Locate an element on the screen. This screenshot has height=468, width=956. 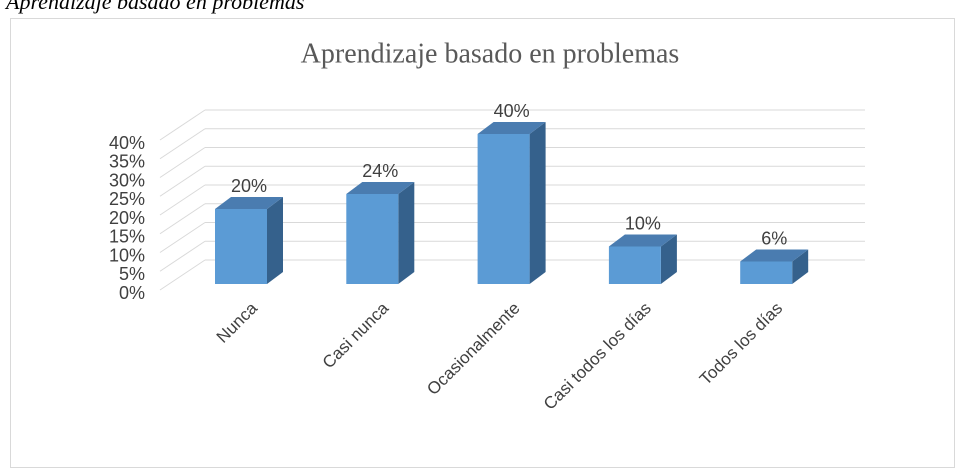
value-label: 10% is located at coordinates (643, 223).